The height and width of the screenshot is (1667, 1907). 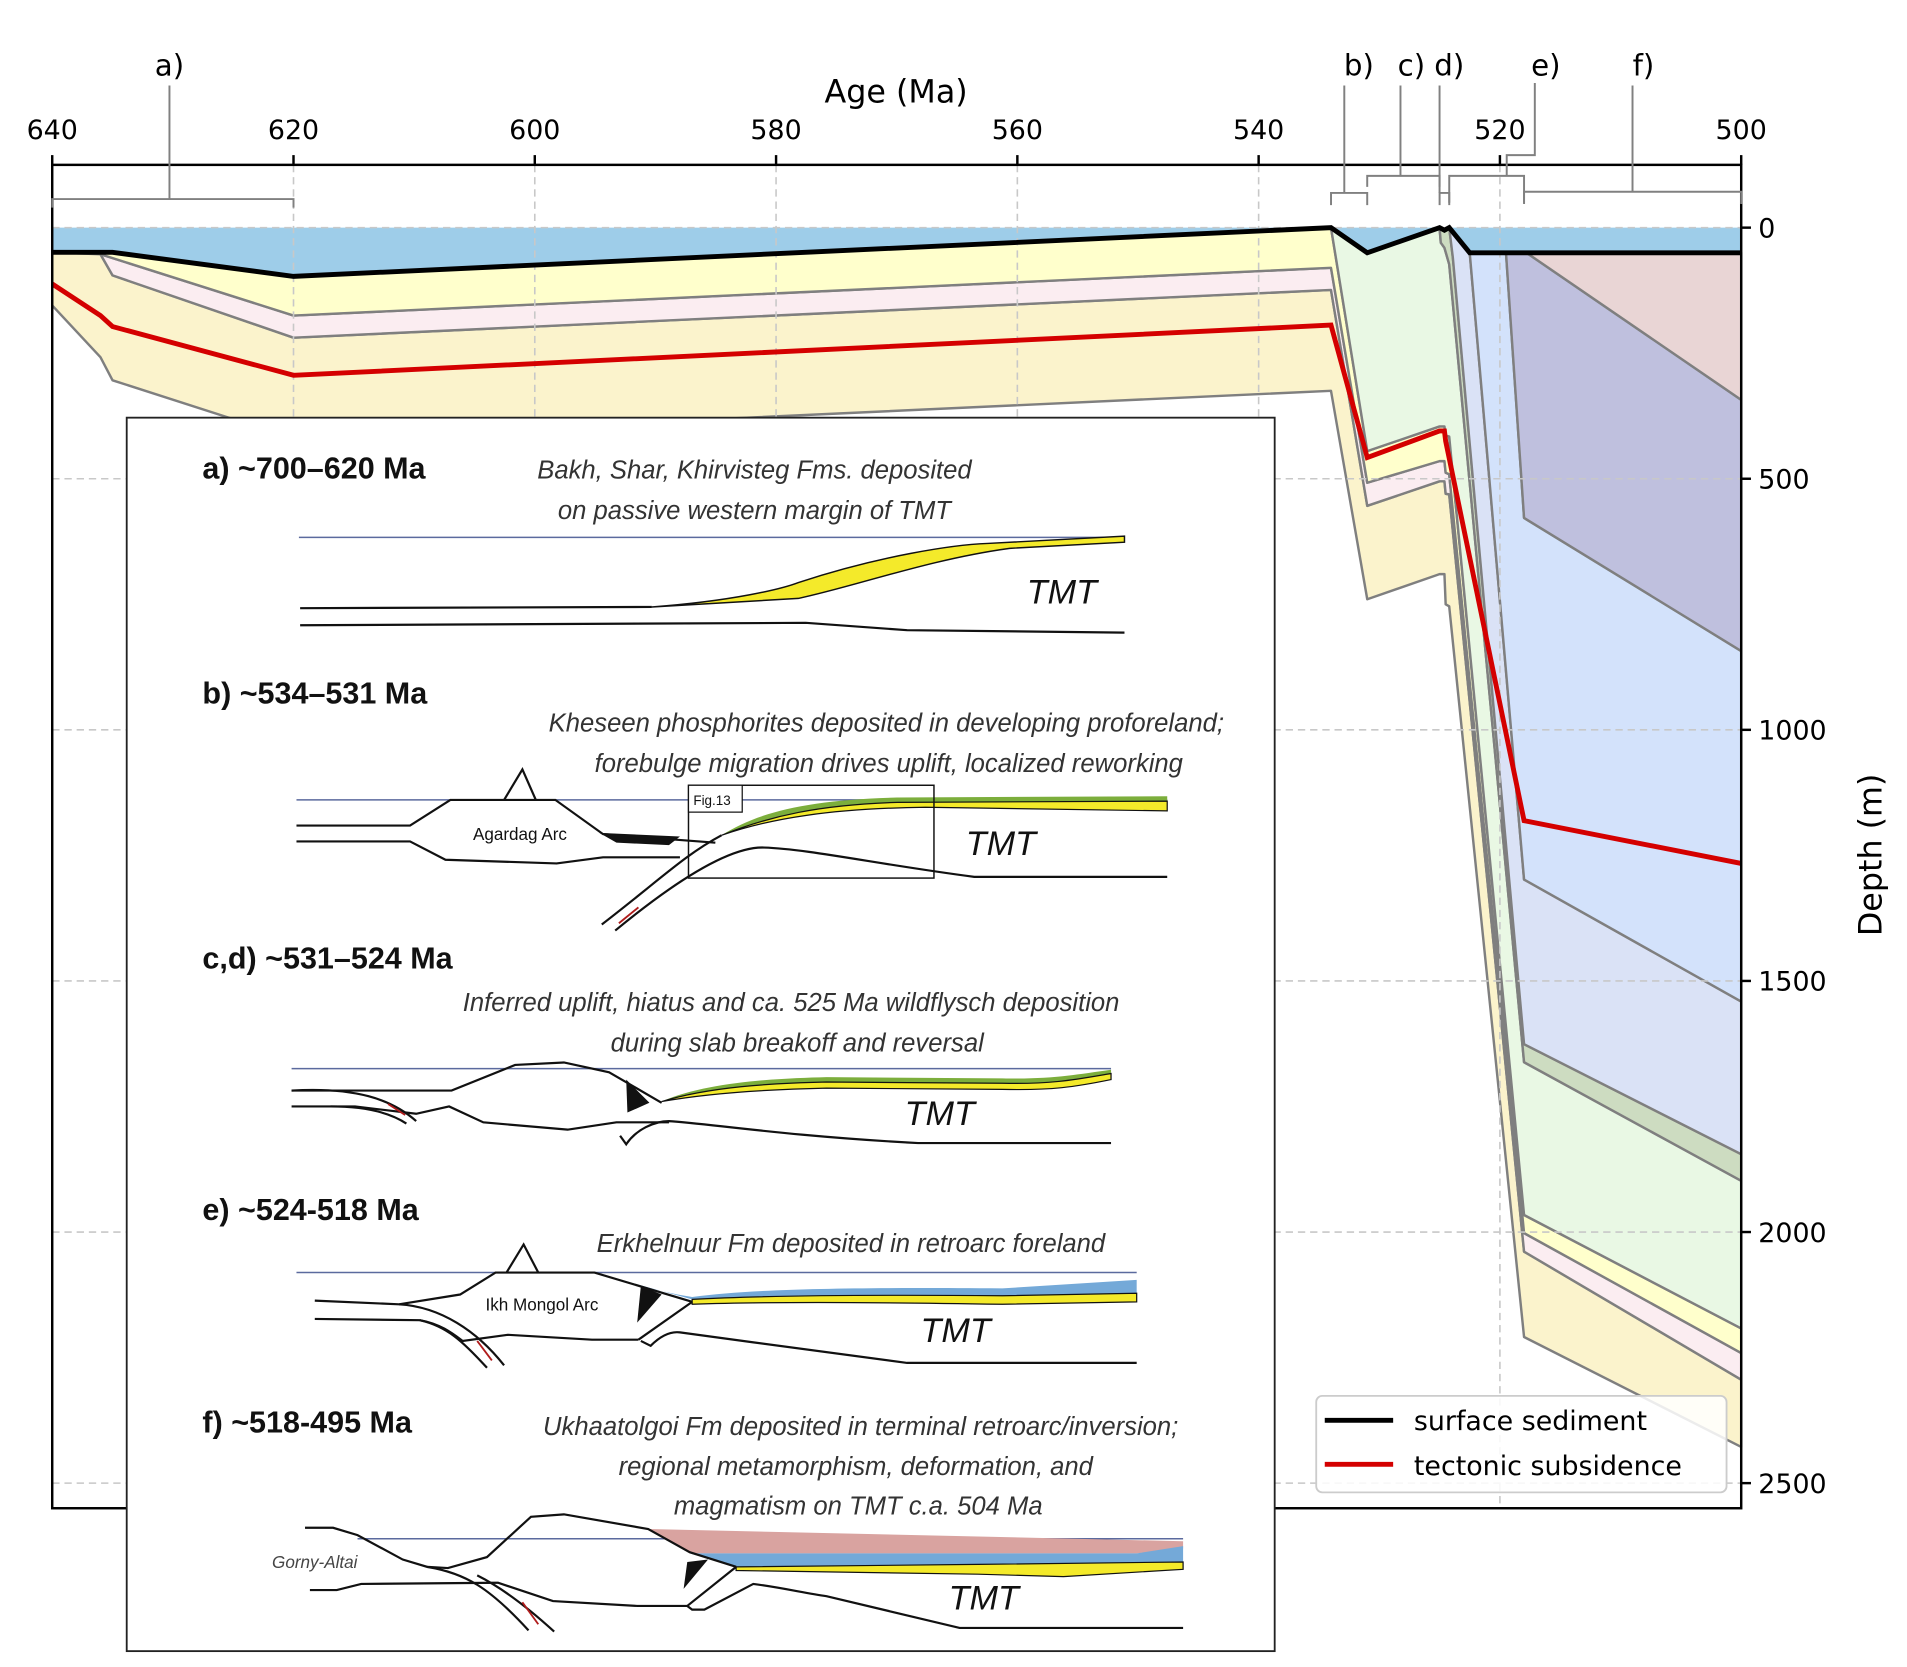 What do you see at coordinates (1063, 592) in the screenshot?
I see `panel-a-terrane-label: TMT` at bounding box center [1063, 592].